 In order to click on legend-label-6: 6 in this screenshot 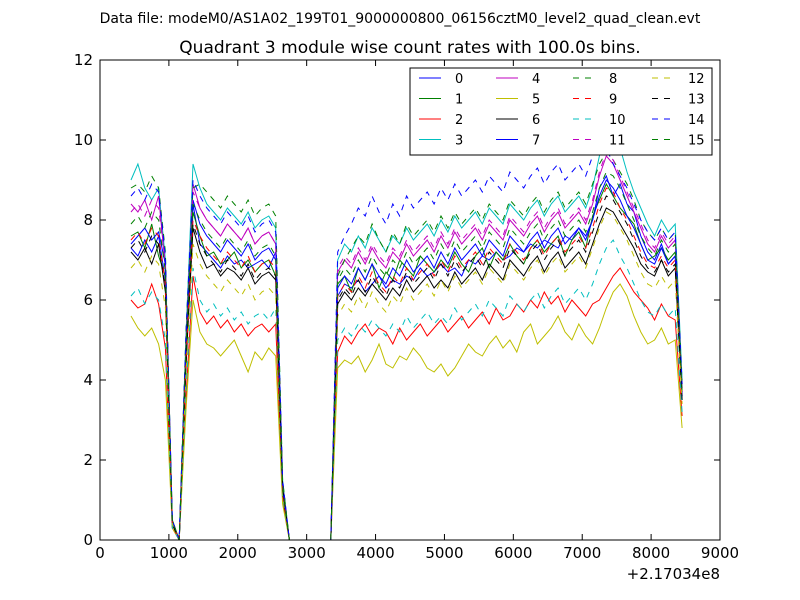, I will do `click(536, 120)`.